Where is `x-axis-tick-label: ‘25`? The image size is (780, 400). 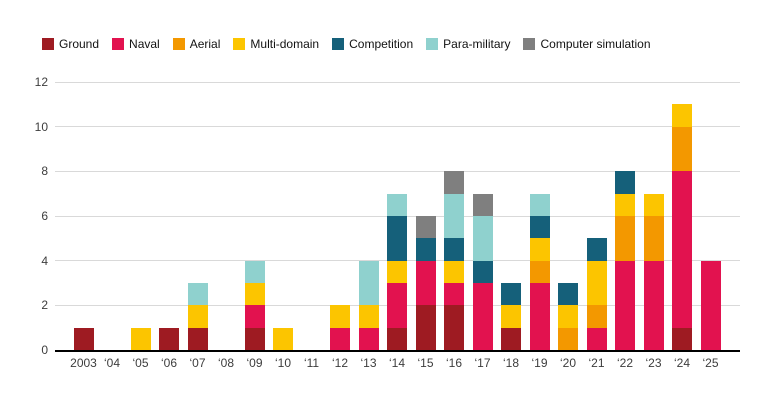
x-axis-tick-label: ‘25 is located at coordinates (710, 363).